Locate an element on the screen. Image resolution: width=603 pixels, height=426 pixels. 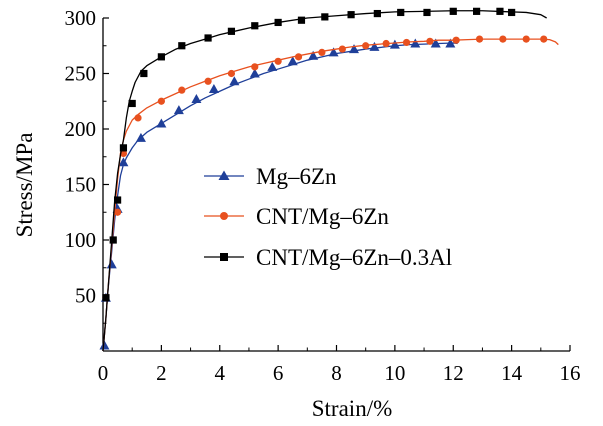
x-axis-label: Strain/% is located at coordinates (352, 408).